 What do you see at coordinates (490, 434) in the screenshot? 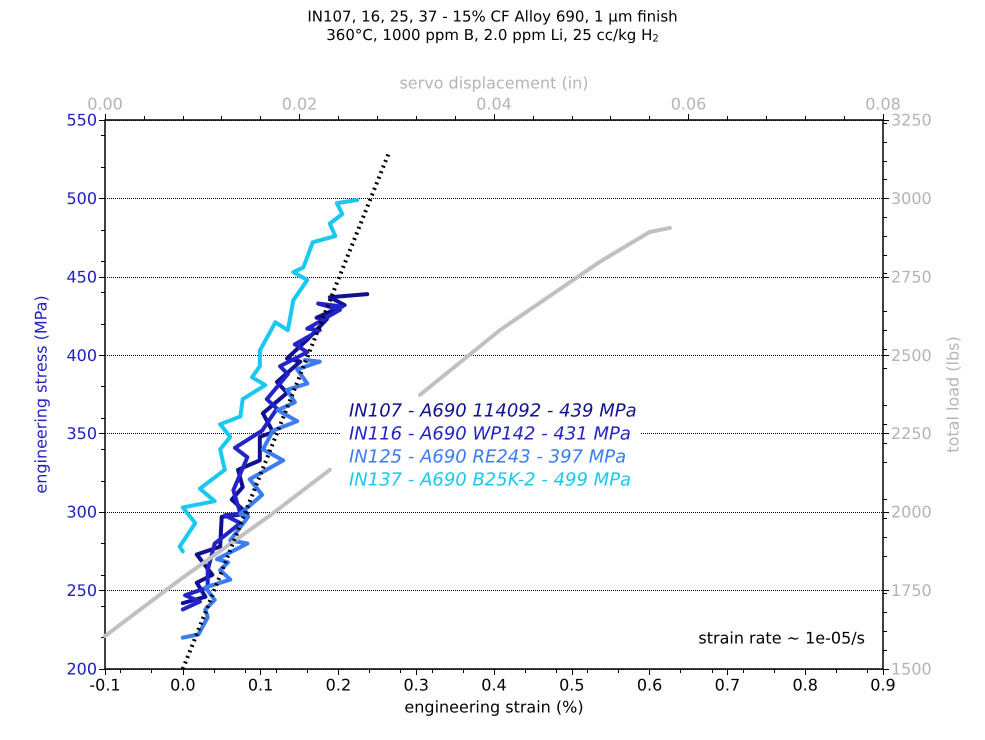
I see `text: IN116 - A690 WP142 - 431 MPa` at bounding box center [490, 434].